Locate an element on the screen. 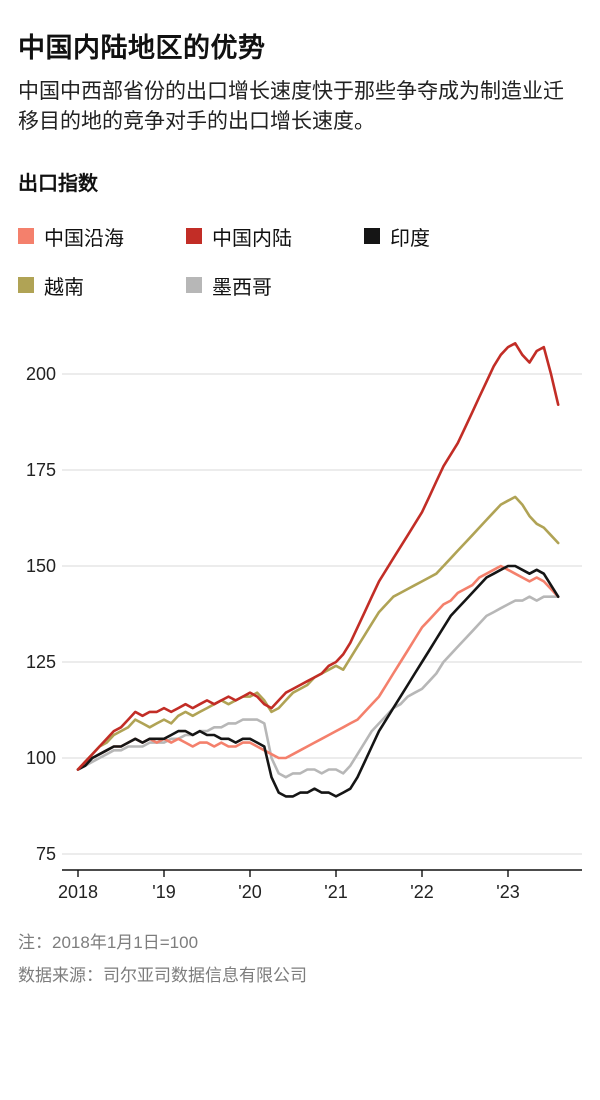  svg-text: 150 is located at coordinates (41, 566).